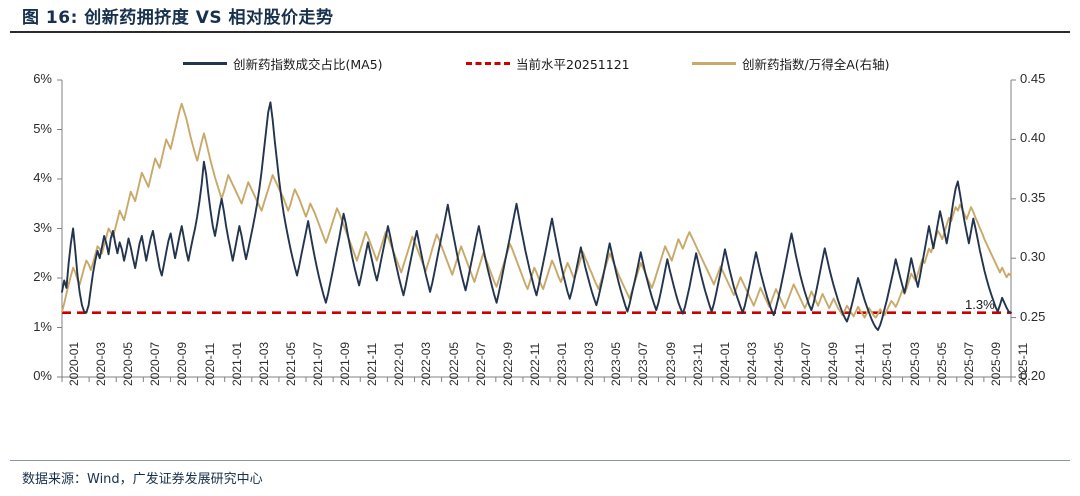 The height and width of the screenshot is (496, 1080). Describe the element at coordinates (1033, 316) in the screenshot. I see `y-axis-right-tick-label: 0.25` at that location.